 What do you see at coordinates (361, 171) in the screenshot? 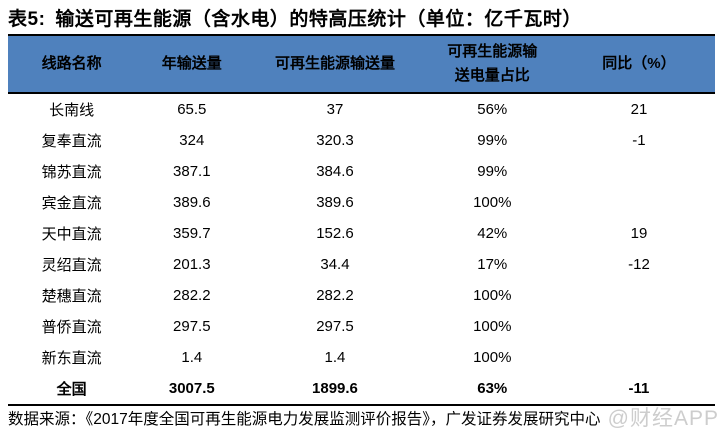
I see `table-row: 锦苏直流 387.1 384.6 99%` at bounding box center [361, 171].